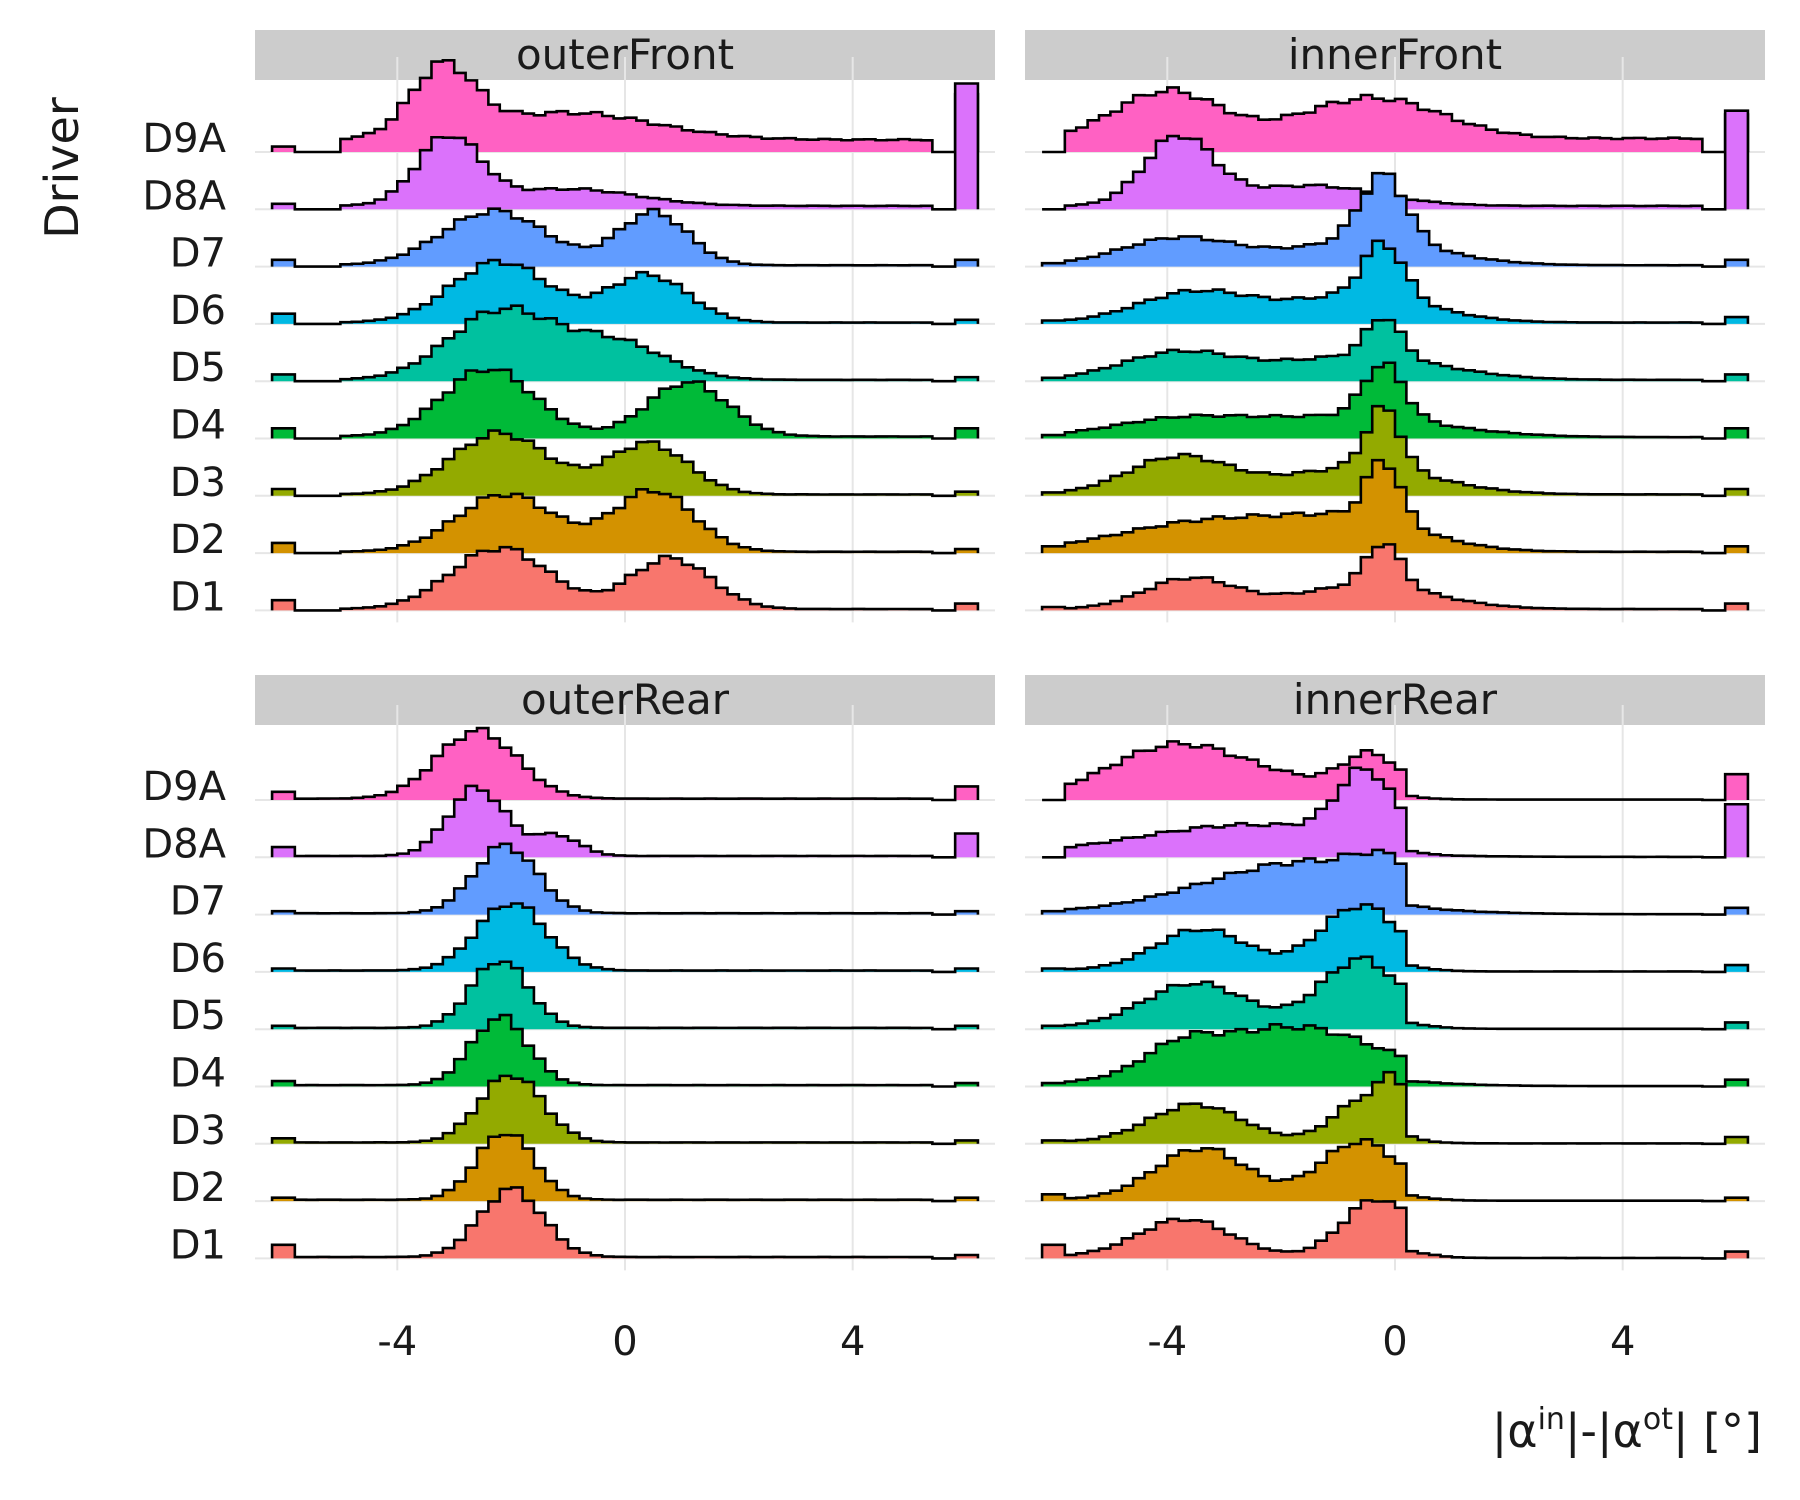 This screenshot has height=1500, width=1800. Describe the element at coordinates (1395, 1055) in the screenshot. I see `ridge-outline-innerRear-D4` at that location.